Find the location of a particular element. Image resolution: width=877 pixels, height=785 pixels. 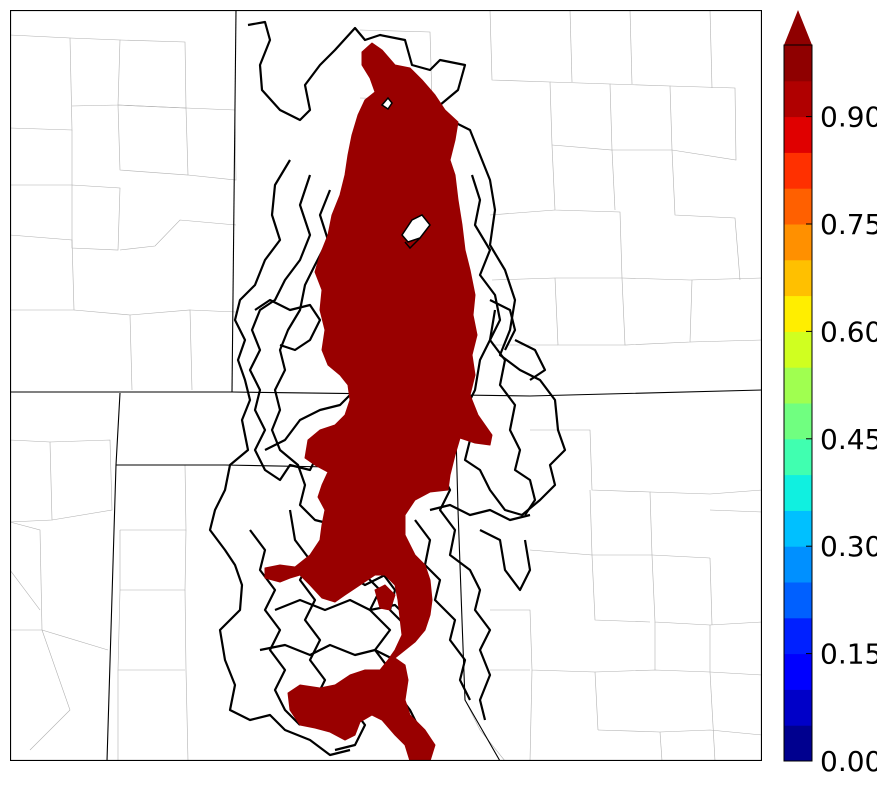

colorbar-ticks: 0.00 0.15 0.30 0.45 0.60 0.75 0.90 is located at coordinates (841, 439).